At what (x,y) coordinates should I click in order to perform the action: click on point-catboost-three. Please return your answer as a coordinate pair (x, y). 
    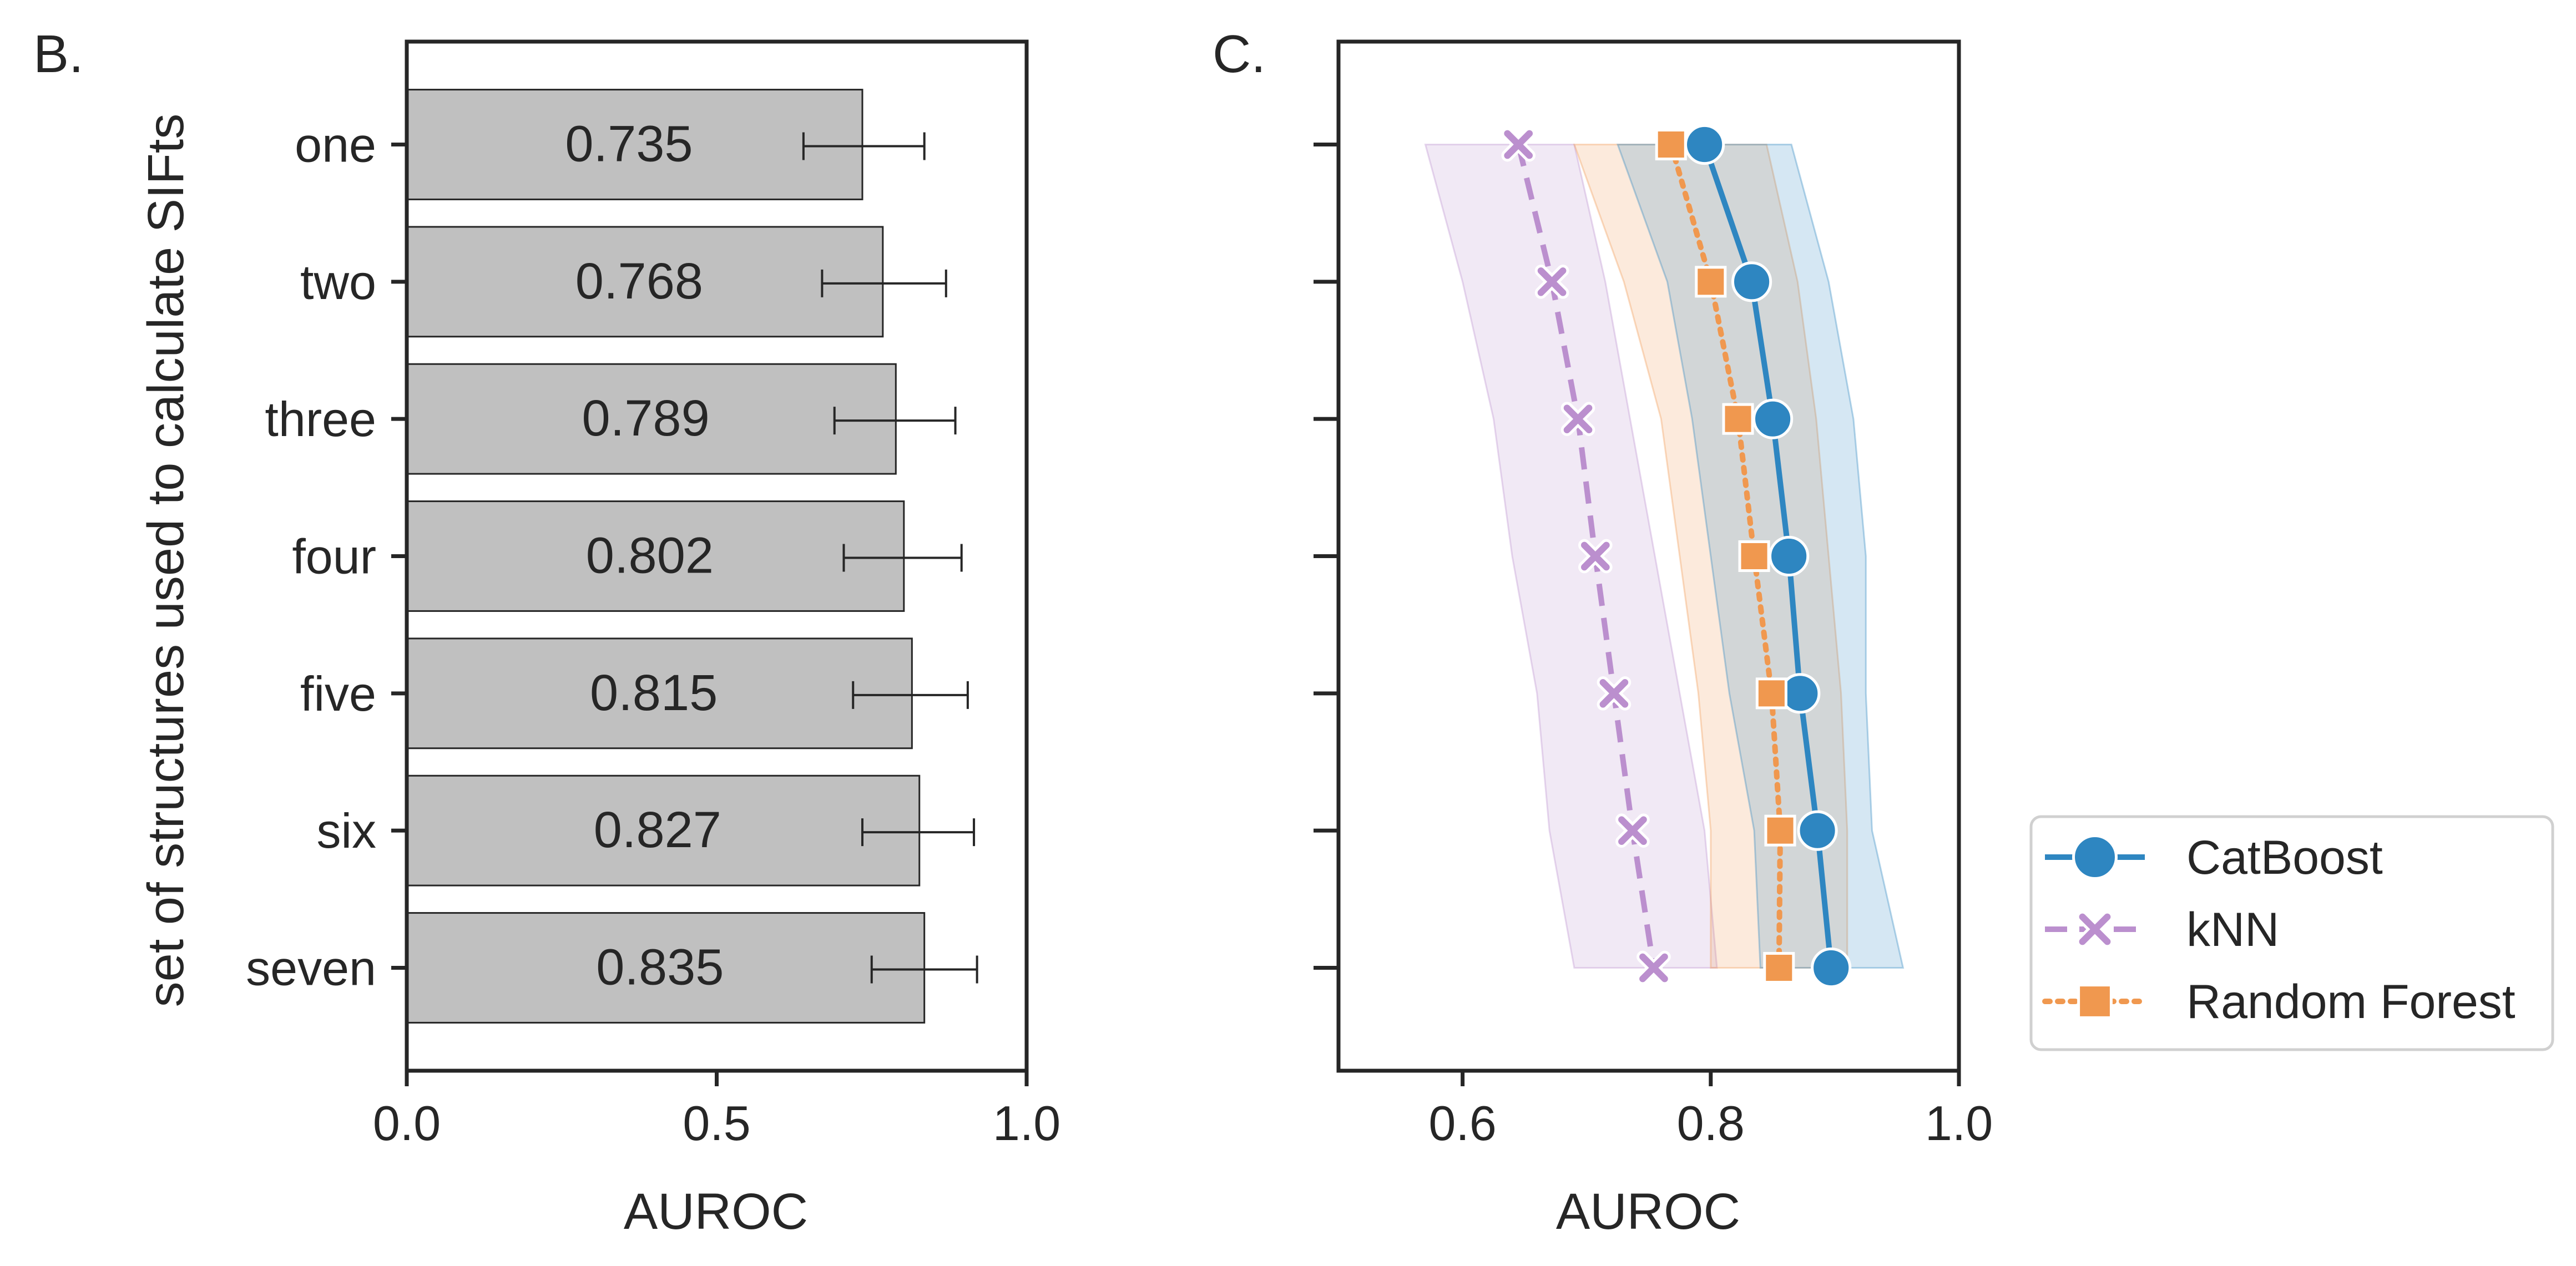
    Looking at the image, I should click on (1773, 419).